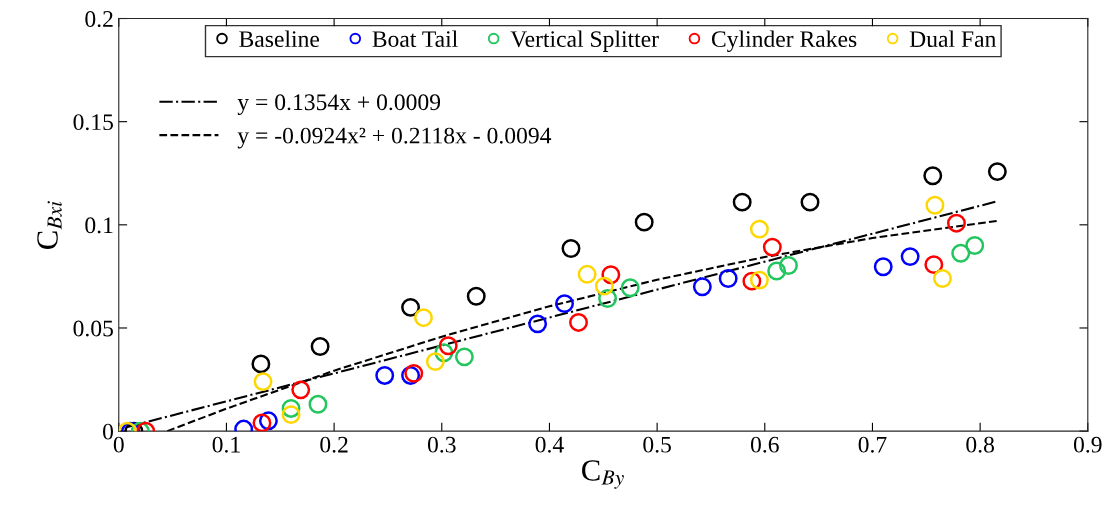  What do you see at coordinates (657, 444) in the screenshot?
I see `x-tick-label: 0.5` at bounding box center [657, 444].